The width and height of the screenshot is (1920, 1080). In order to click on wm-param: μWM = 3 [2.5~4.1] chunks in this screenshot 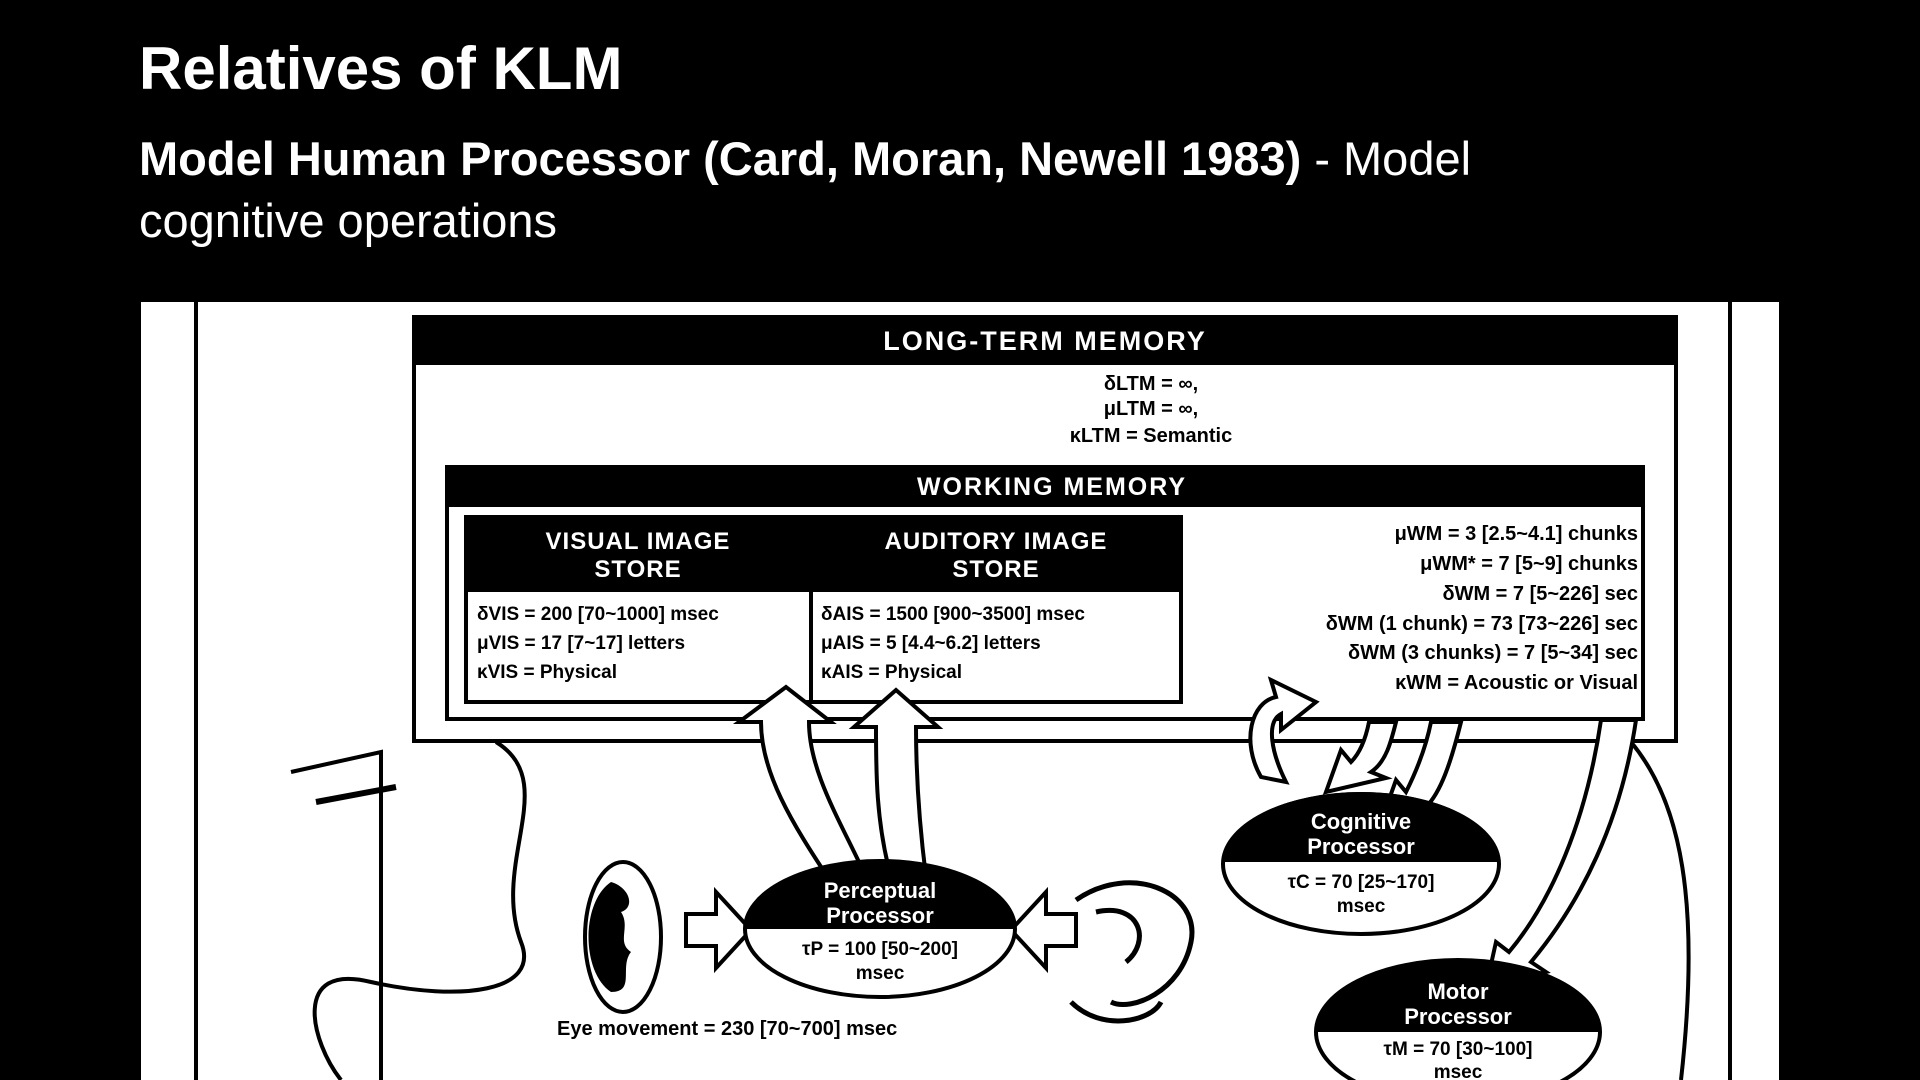, I will do `click(1516, 534)`.